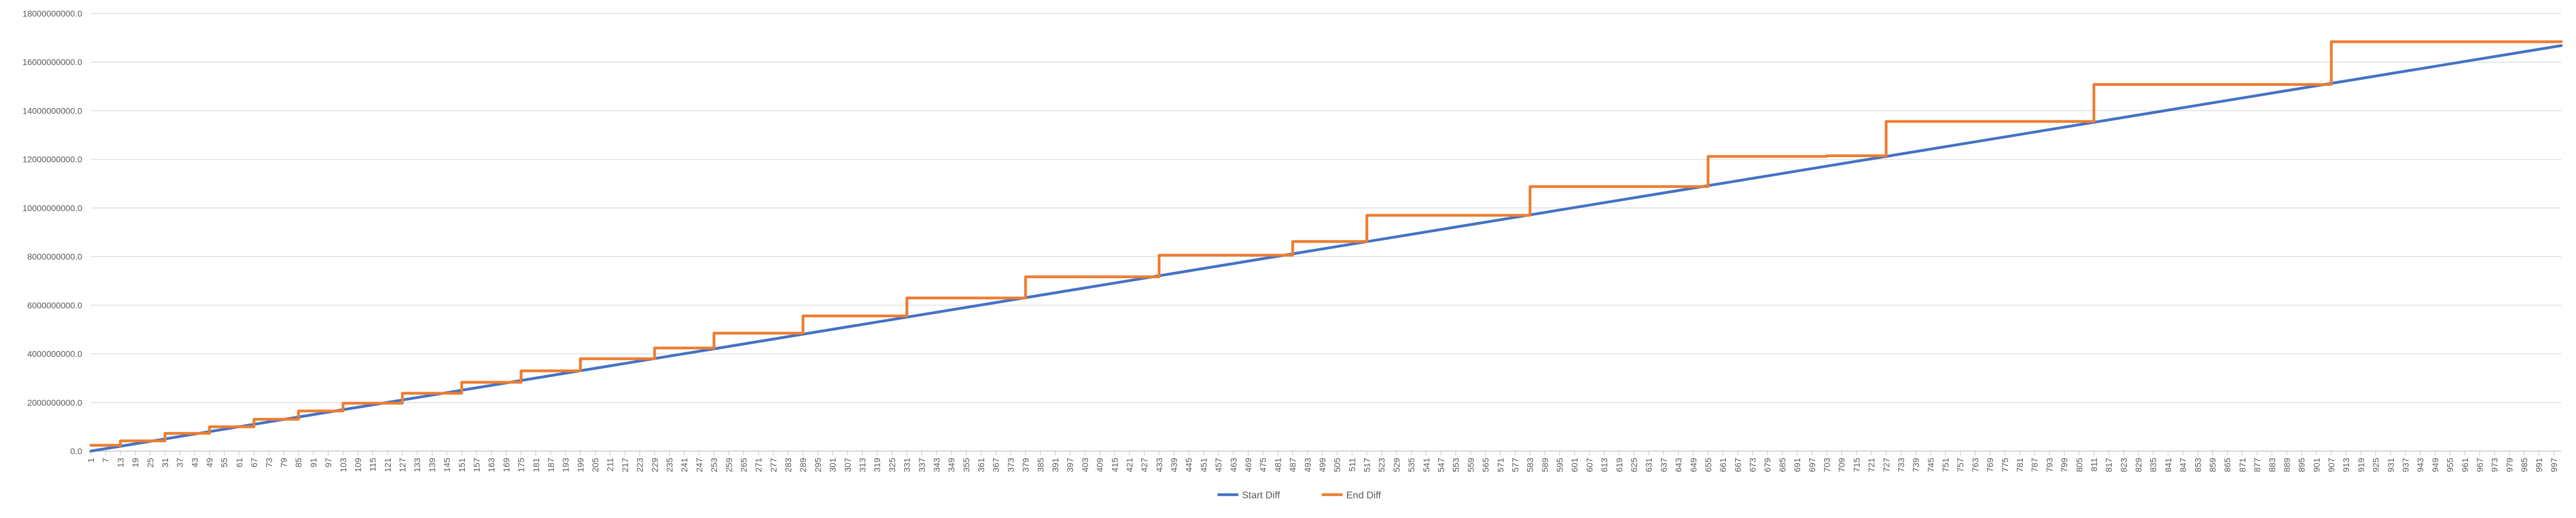 The image size is (2576, 518). Describe the element at coordinates (1931, 465) in the screenshot. I see `x-tick-label: 745` at that location.